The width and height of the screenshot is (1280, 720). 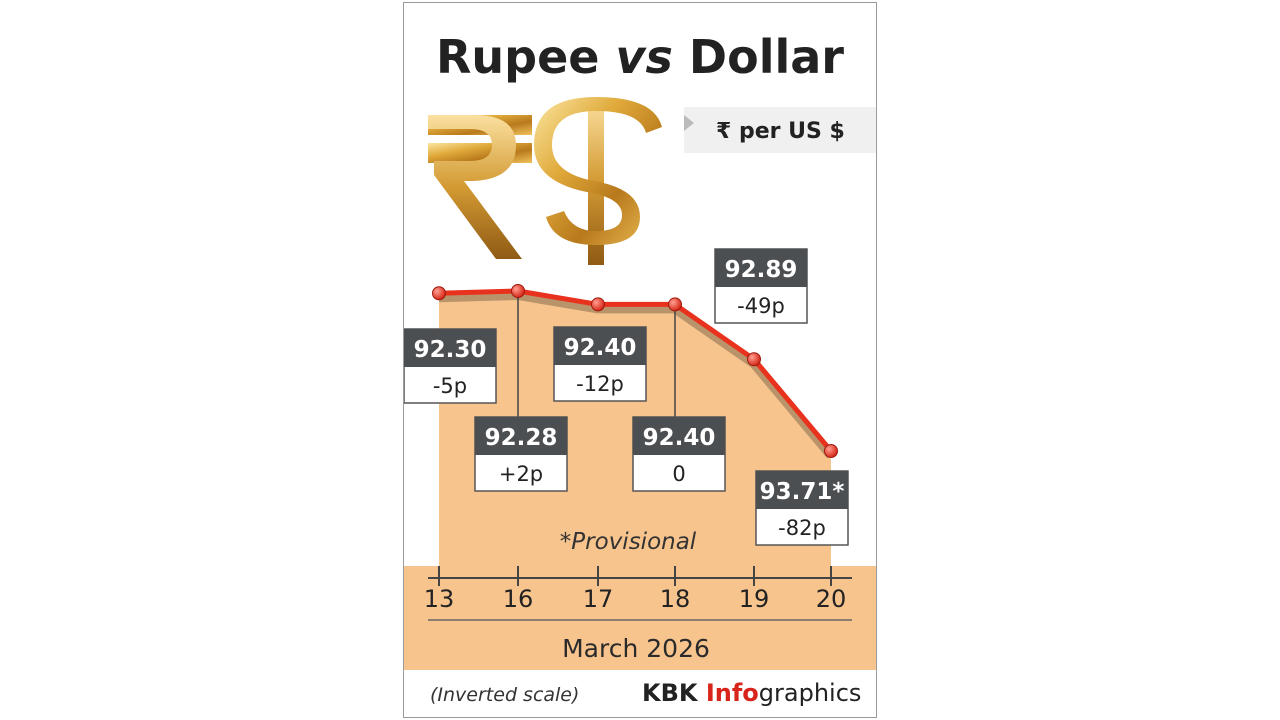 I want to click on area-shadow-edge, so click(x=636, y=374).